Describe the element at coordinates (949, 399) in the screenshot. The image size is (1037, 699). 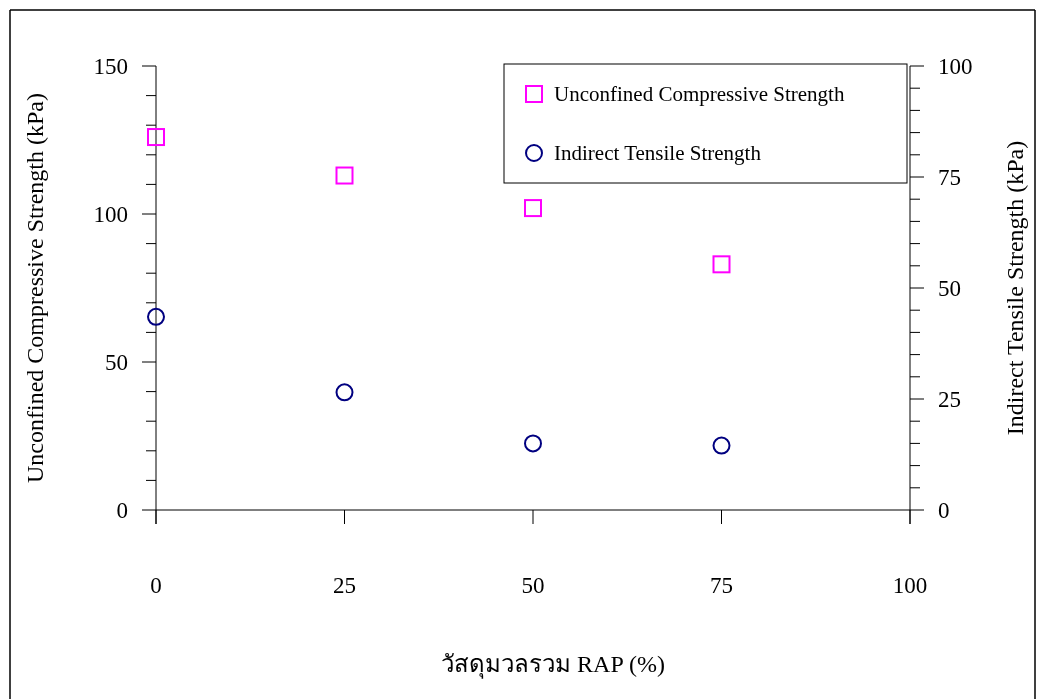
I see `y2-tick-label: 25` at that location.